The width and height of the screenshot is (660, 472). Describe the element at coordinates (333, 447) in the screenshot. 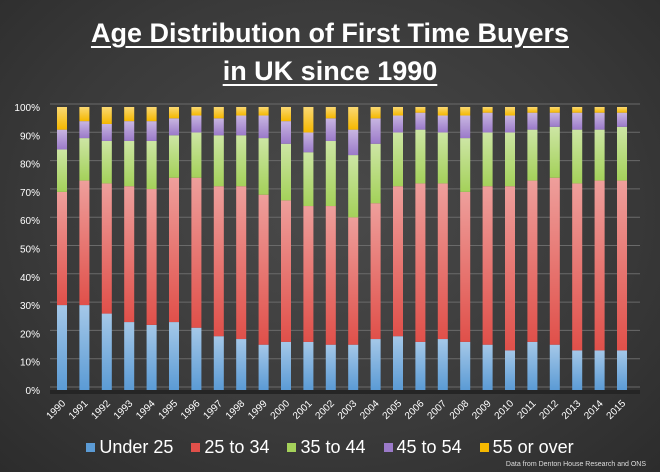

I see `legend-label: 35 to 44` at that location.